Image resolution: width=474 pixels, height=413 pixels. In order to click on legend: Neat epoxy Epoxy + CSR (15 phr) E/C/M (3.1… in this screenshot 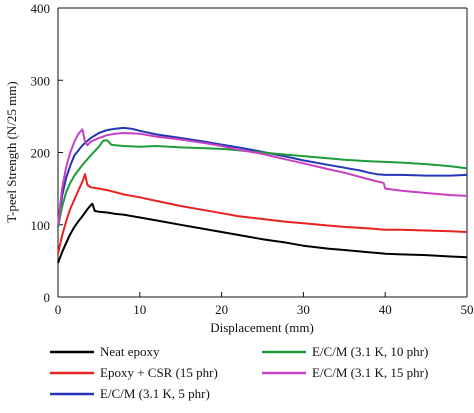, I will do `click(239, 372)`.